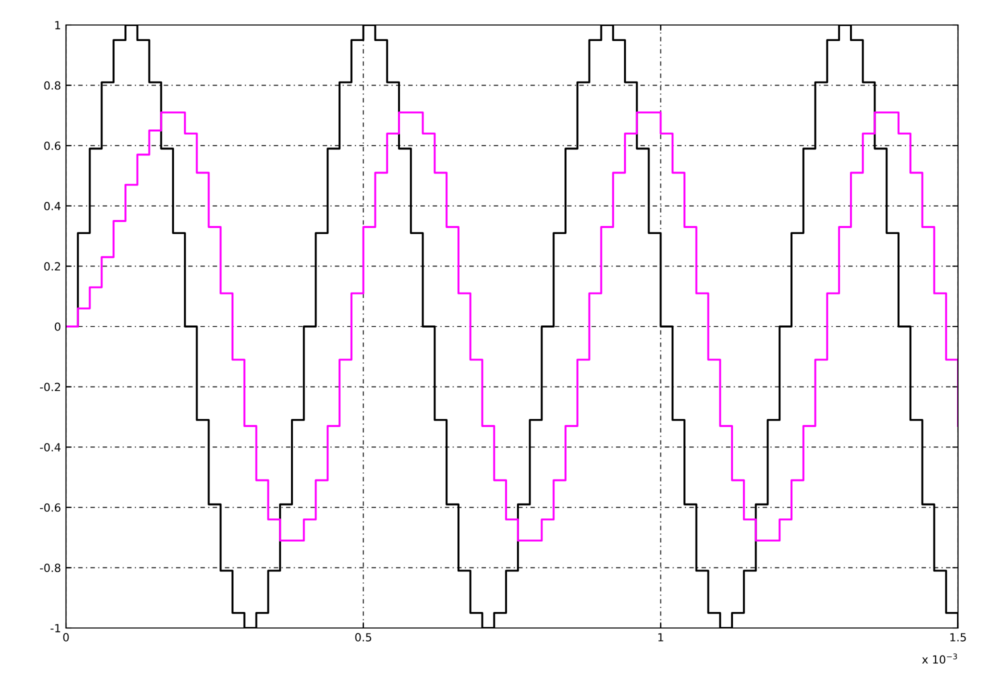 The width and height of the screenshot is (993, 677). Describe the element at coordinates (57, 326) in the screenshot. I see `y-tick-label: 0` at that location.